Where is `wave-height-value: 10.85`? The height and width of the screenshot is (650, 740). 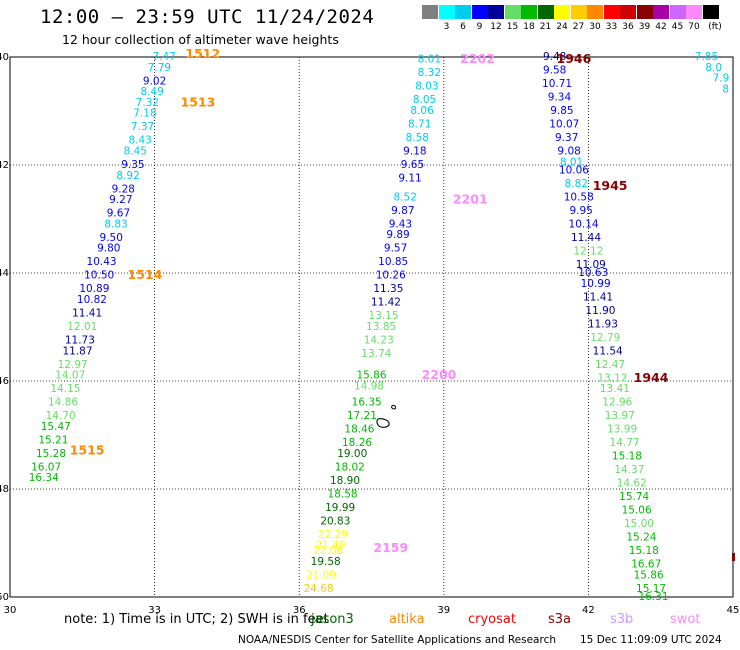
wave-height-value: 10.85 is located at coordinates (393, 262).